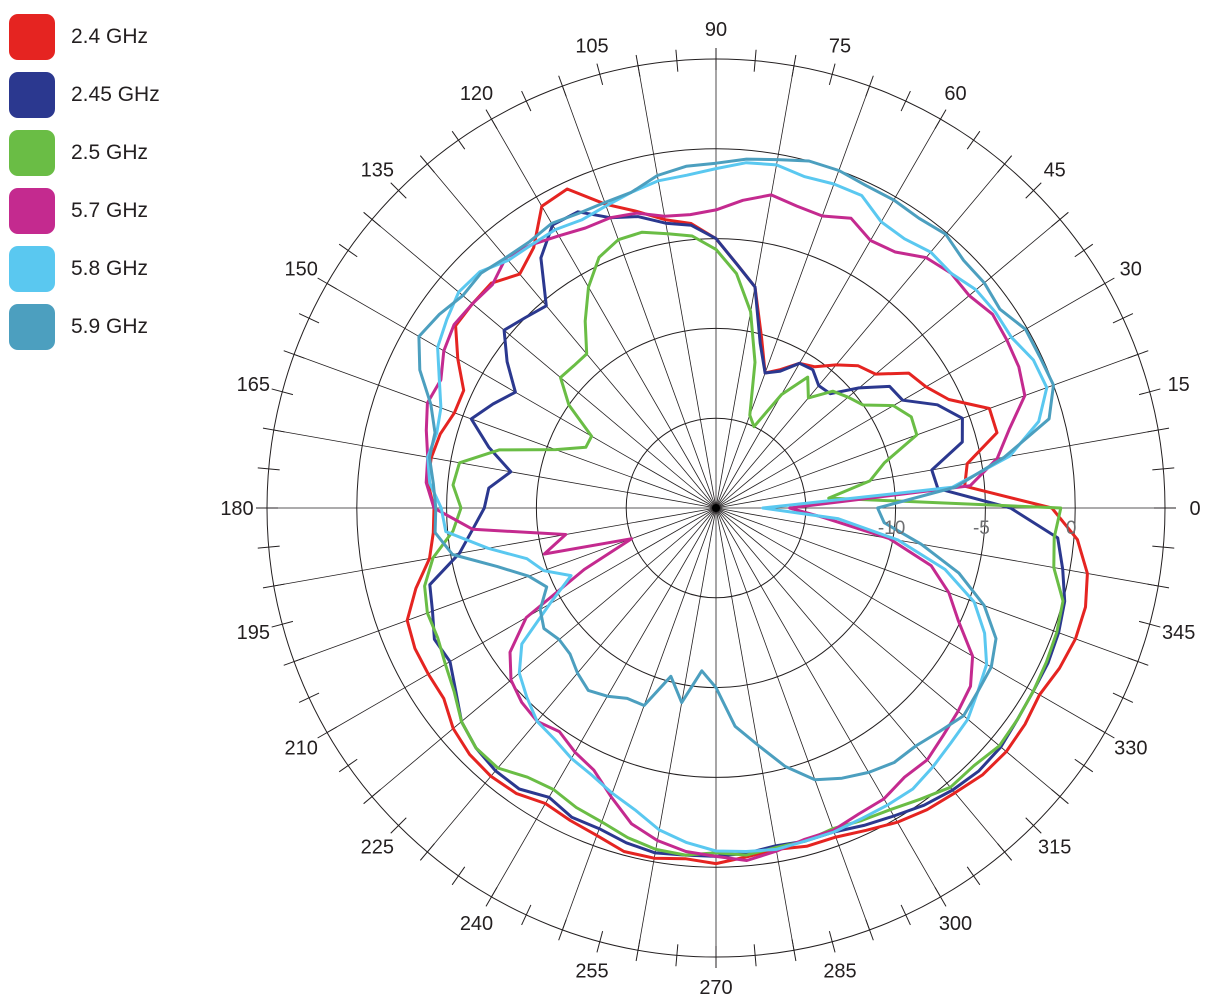  I want to click on radial-tick-labels: -10 -5 0, so click(977, 528).